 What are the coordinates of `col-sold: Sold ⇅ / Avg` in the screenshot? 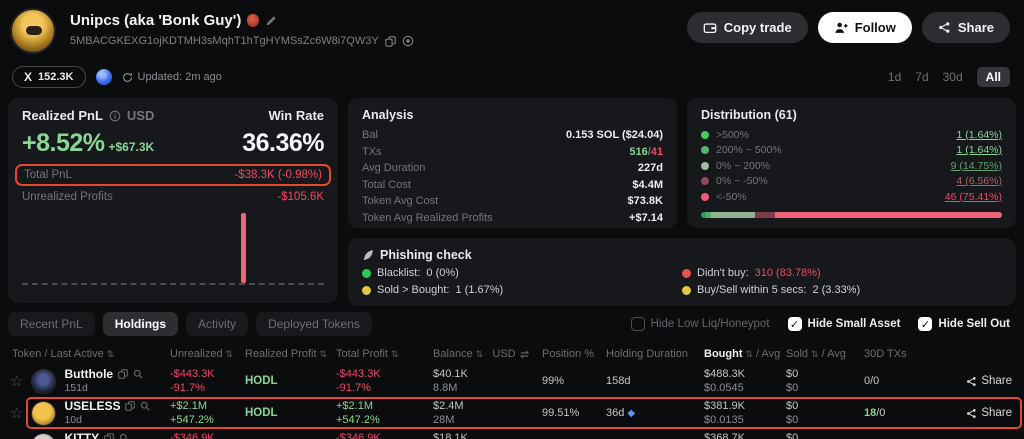 It's located at (816, 354).